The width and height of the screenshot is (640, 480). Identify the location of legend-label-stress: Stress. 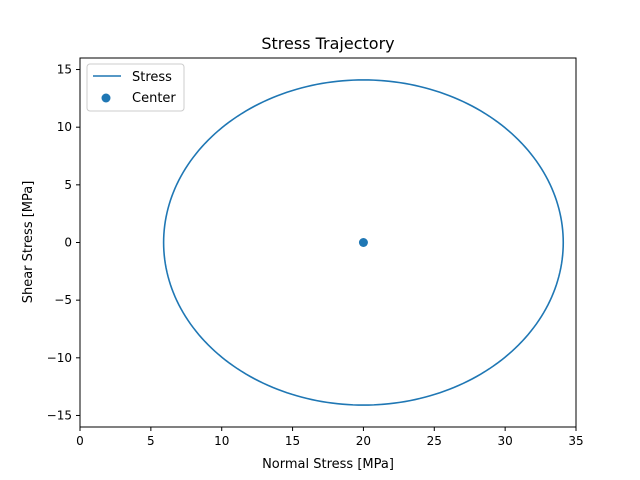
(152, 77).